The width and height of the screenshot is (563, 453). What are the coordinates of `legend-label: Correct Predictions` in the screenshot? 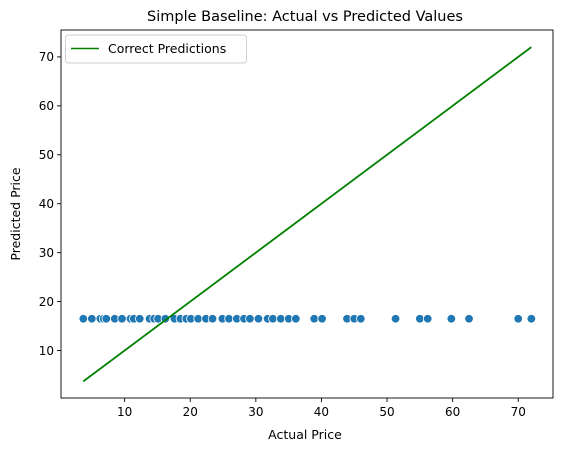 It's located at (167, 48).